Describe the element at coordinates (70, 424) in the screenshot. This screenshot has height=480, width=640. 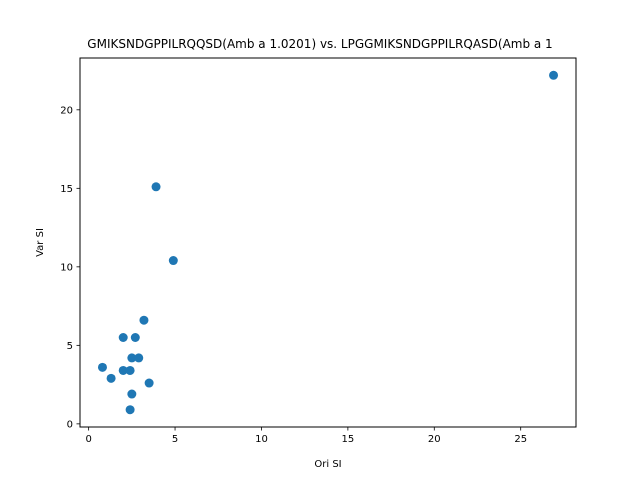
I see `y-tick-label: 0` at that location.